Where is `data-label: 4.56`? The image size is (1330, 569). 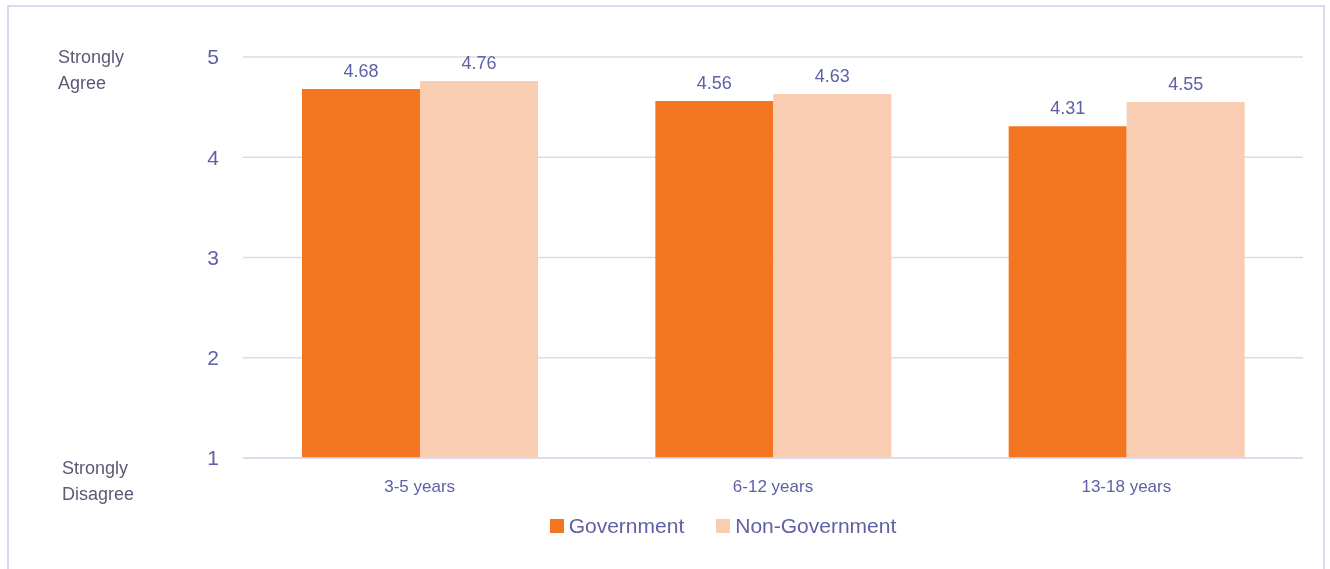
data-label: 4.56 is located at coordinates (714, 83).